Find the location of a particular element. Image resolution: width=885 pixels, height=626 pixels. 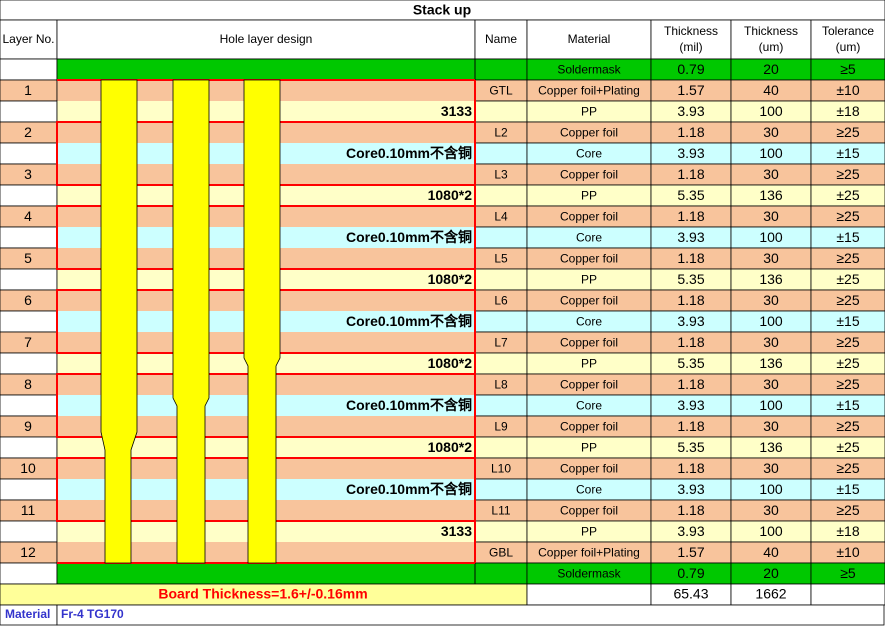

layer-no: 6 is located at coordinates (28, 300).